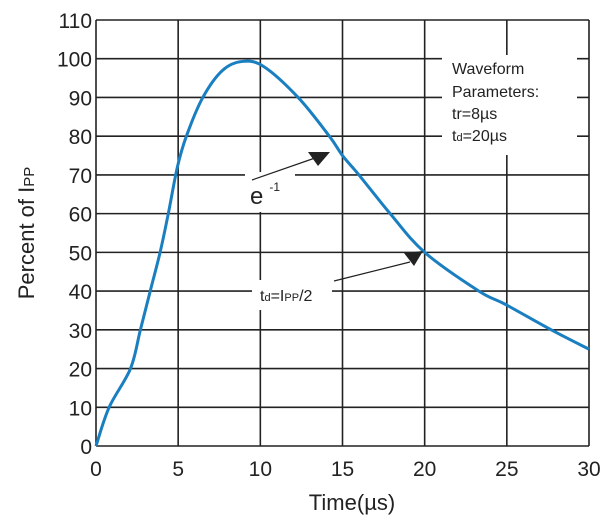 Image resolution: width=600 pixels, height=516 pixels. What do you see at coordinates (509, 105) in the screenshot?
I see `params-box` at bounding box center [509, 105].